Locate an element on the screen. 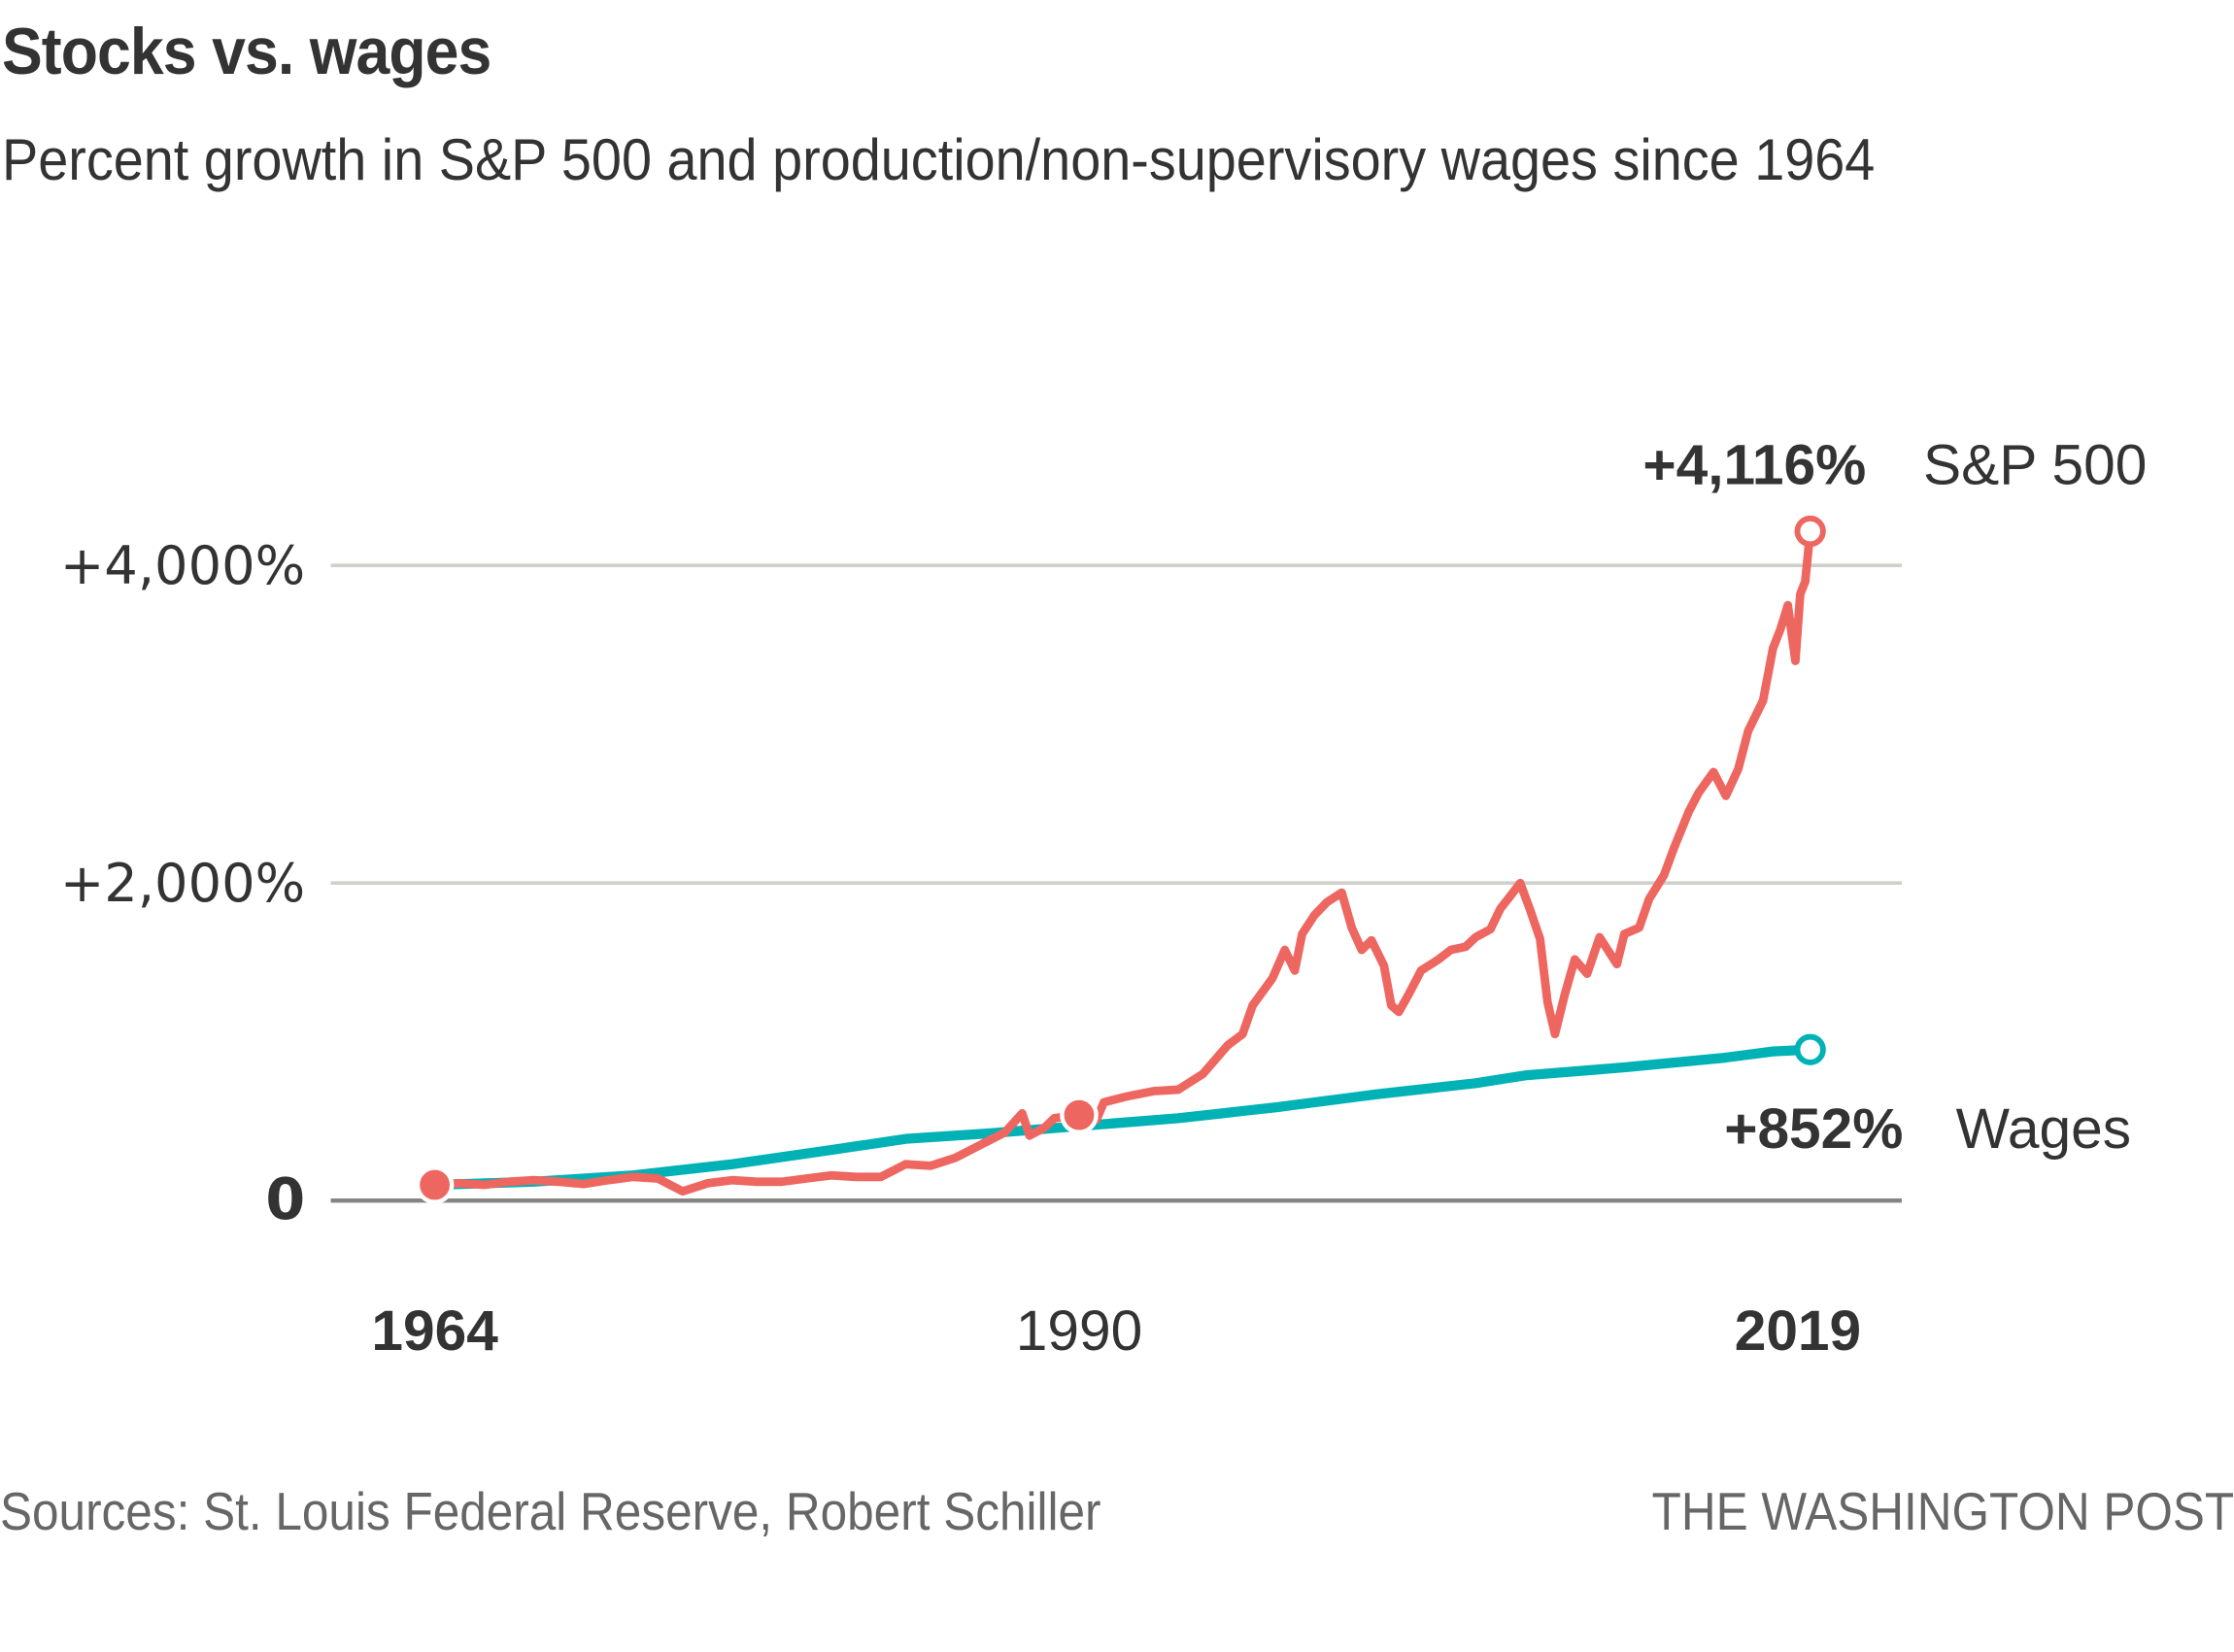 The width and height of the screenshot is (2234, 1652). y-axis-labels: 0 +2,000% +4,000% is located at coordinates (182, 883).